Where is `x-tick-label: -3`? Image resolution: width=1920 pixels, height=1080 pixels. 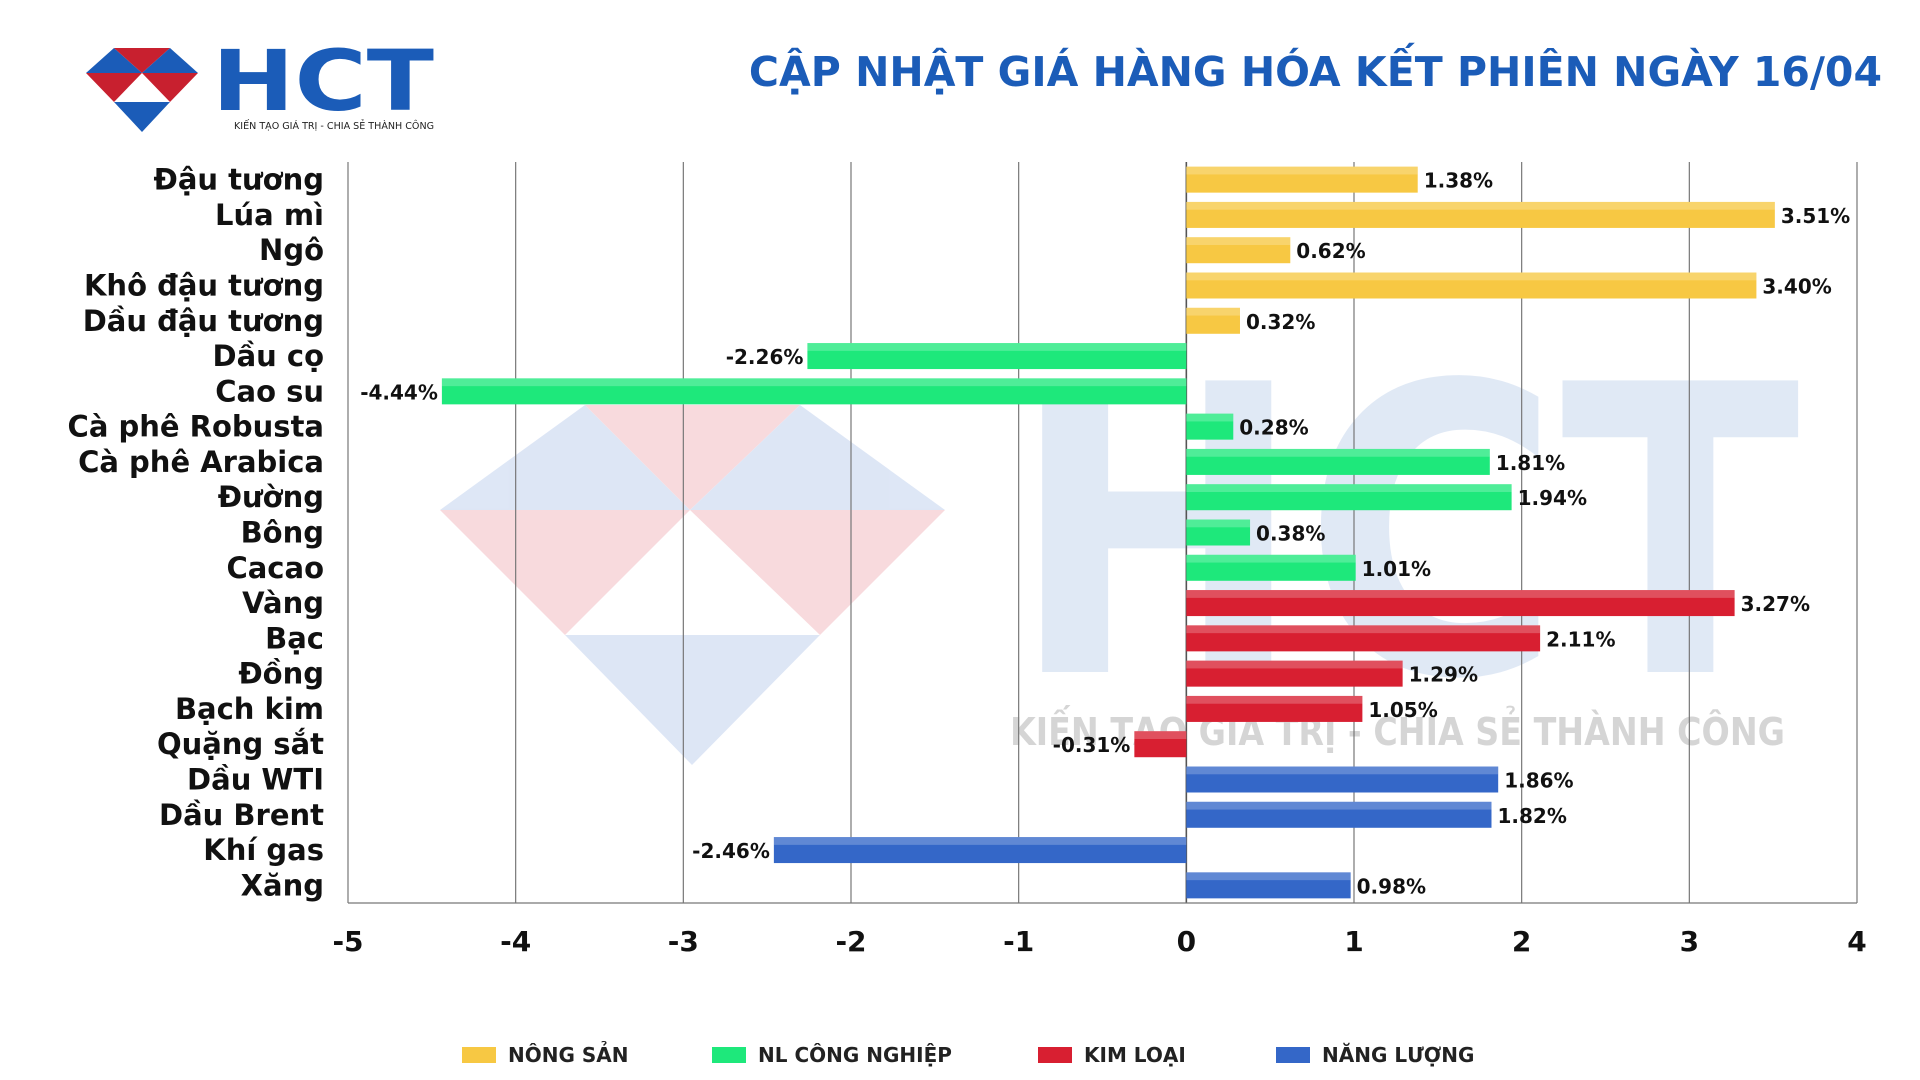
x-tick-label: -3 is located at coordinates (683, 941).